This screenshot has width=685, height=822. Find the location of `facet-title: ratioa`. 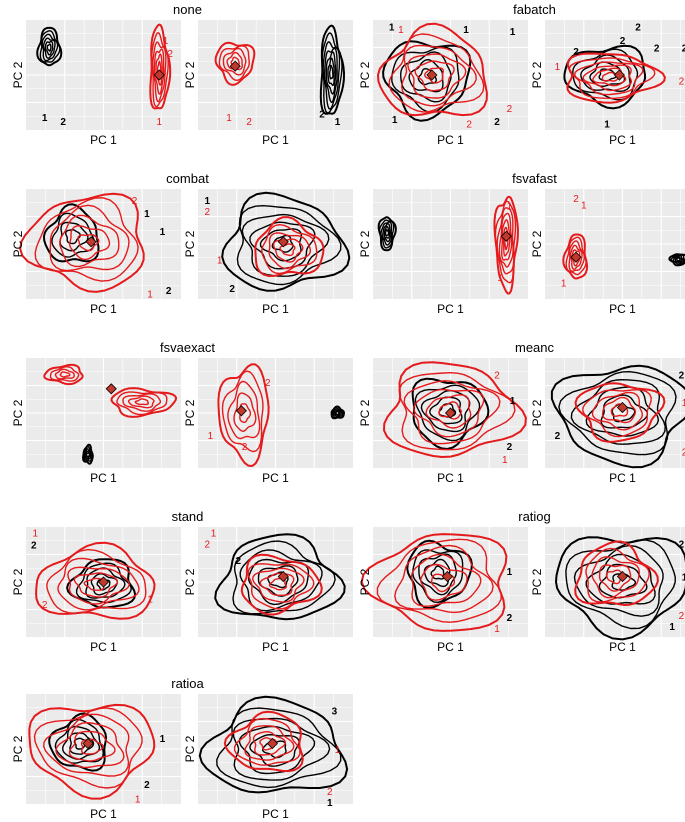

facet-title: ratioa is located at coordinates (187, 683).